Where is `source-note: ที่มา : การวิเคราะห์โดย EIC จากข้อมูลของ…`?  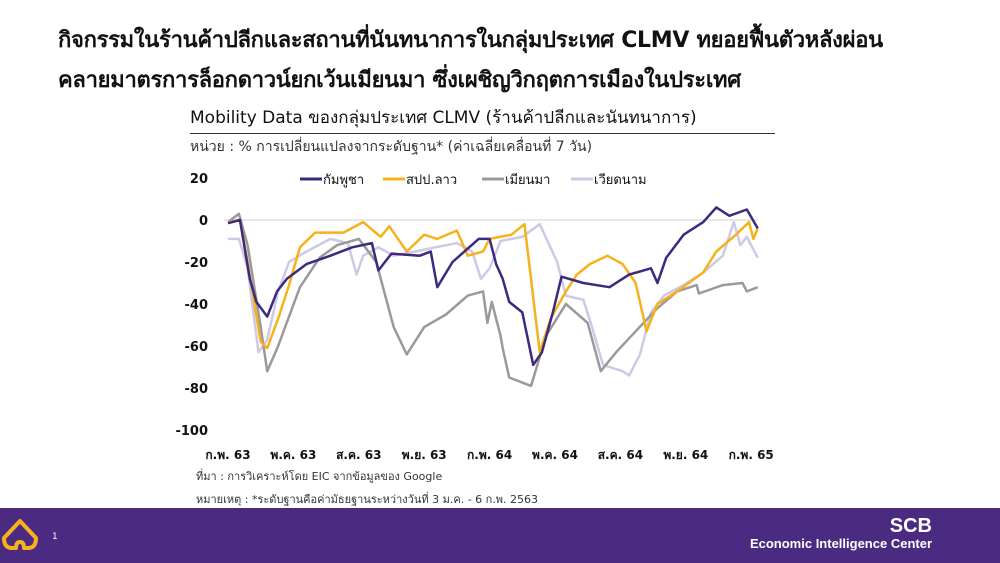
source-note: ที่มา : การวิเคราะห์โดย EIC จากข้อมูลของ… is located at coordinates (319, 476).